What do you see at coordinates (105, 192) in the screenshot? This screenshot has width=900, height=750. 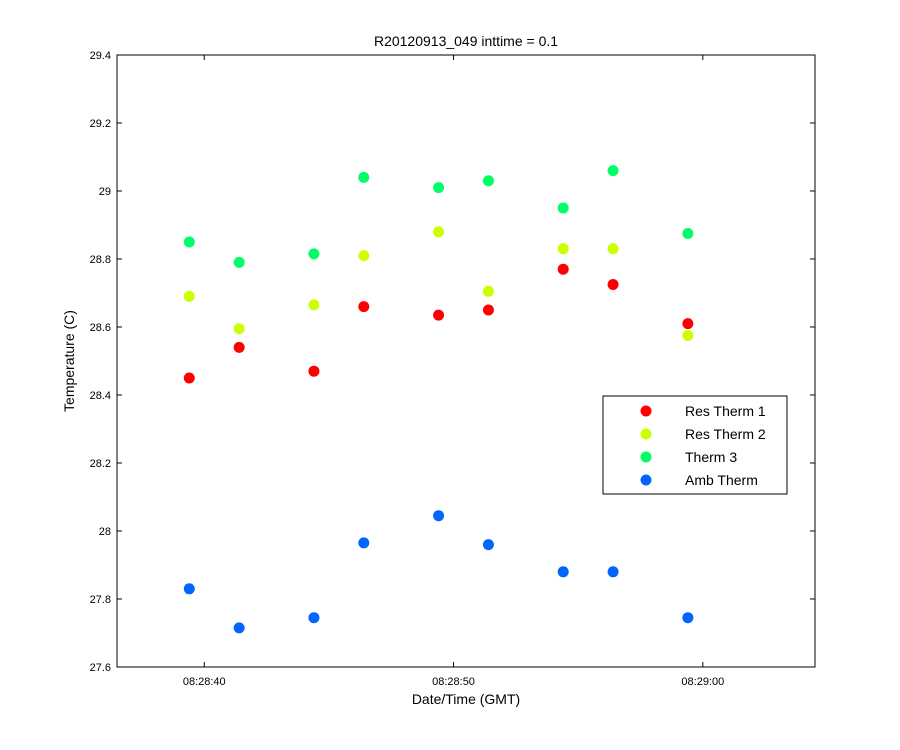 I see `y-tick-label: 29` at bounding box center [105, 192].